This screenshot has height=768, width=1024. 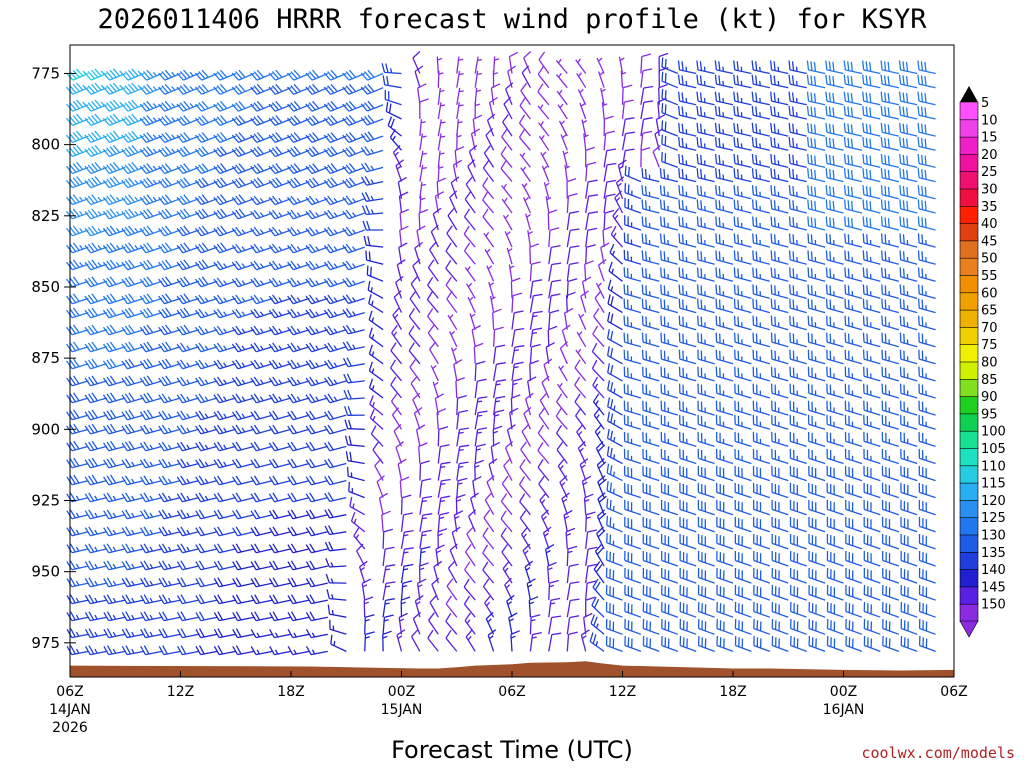 I want to click on colorbar-label: 140, so click(x=993, y=570).